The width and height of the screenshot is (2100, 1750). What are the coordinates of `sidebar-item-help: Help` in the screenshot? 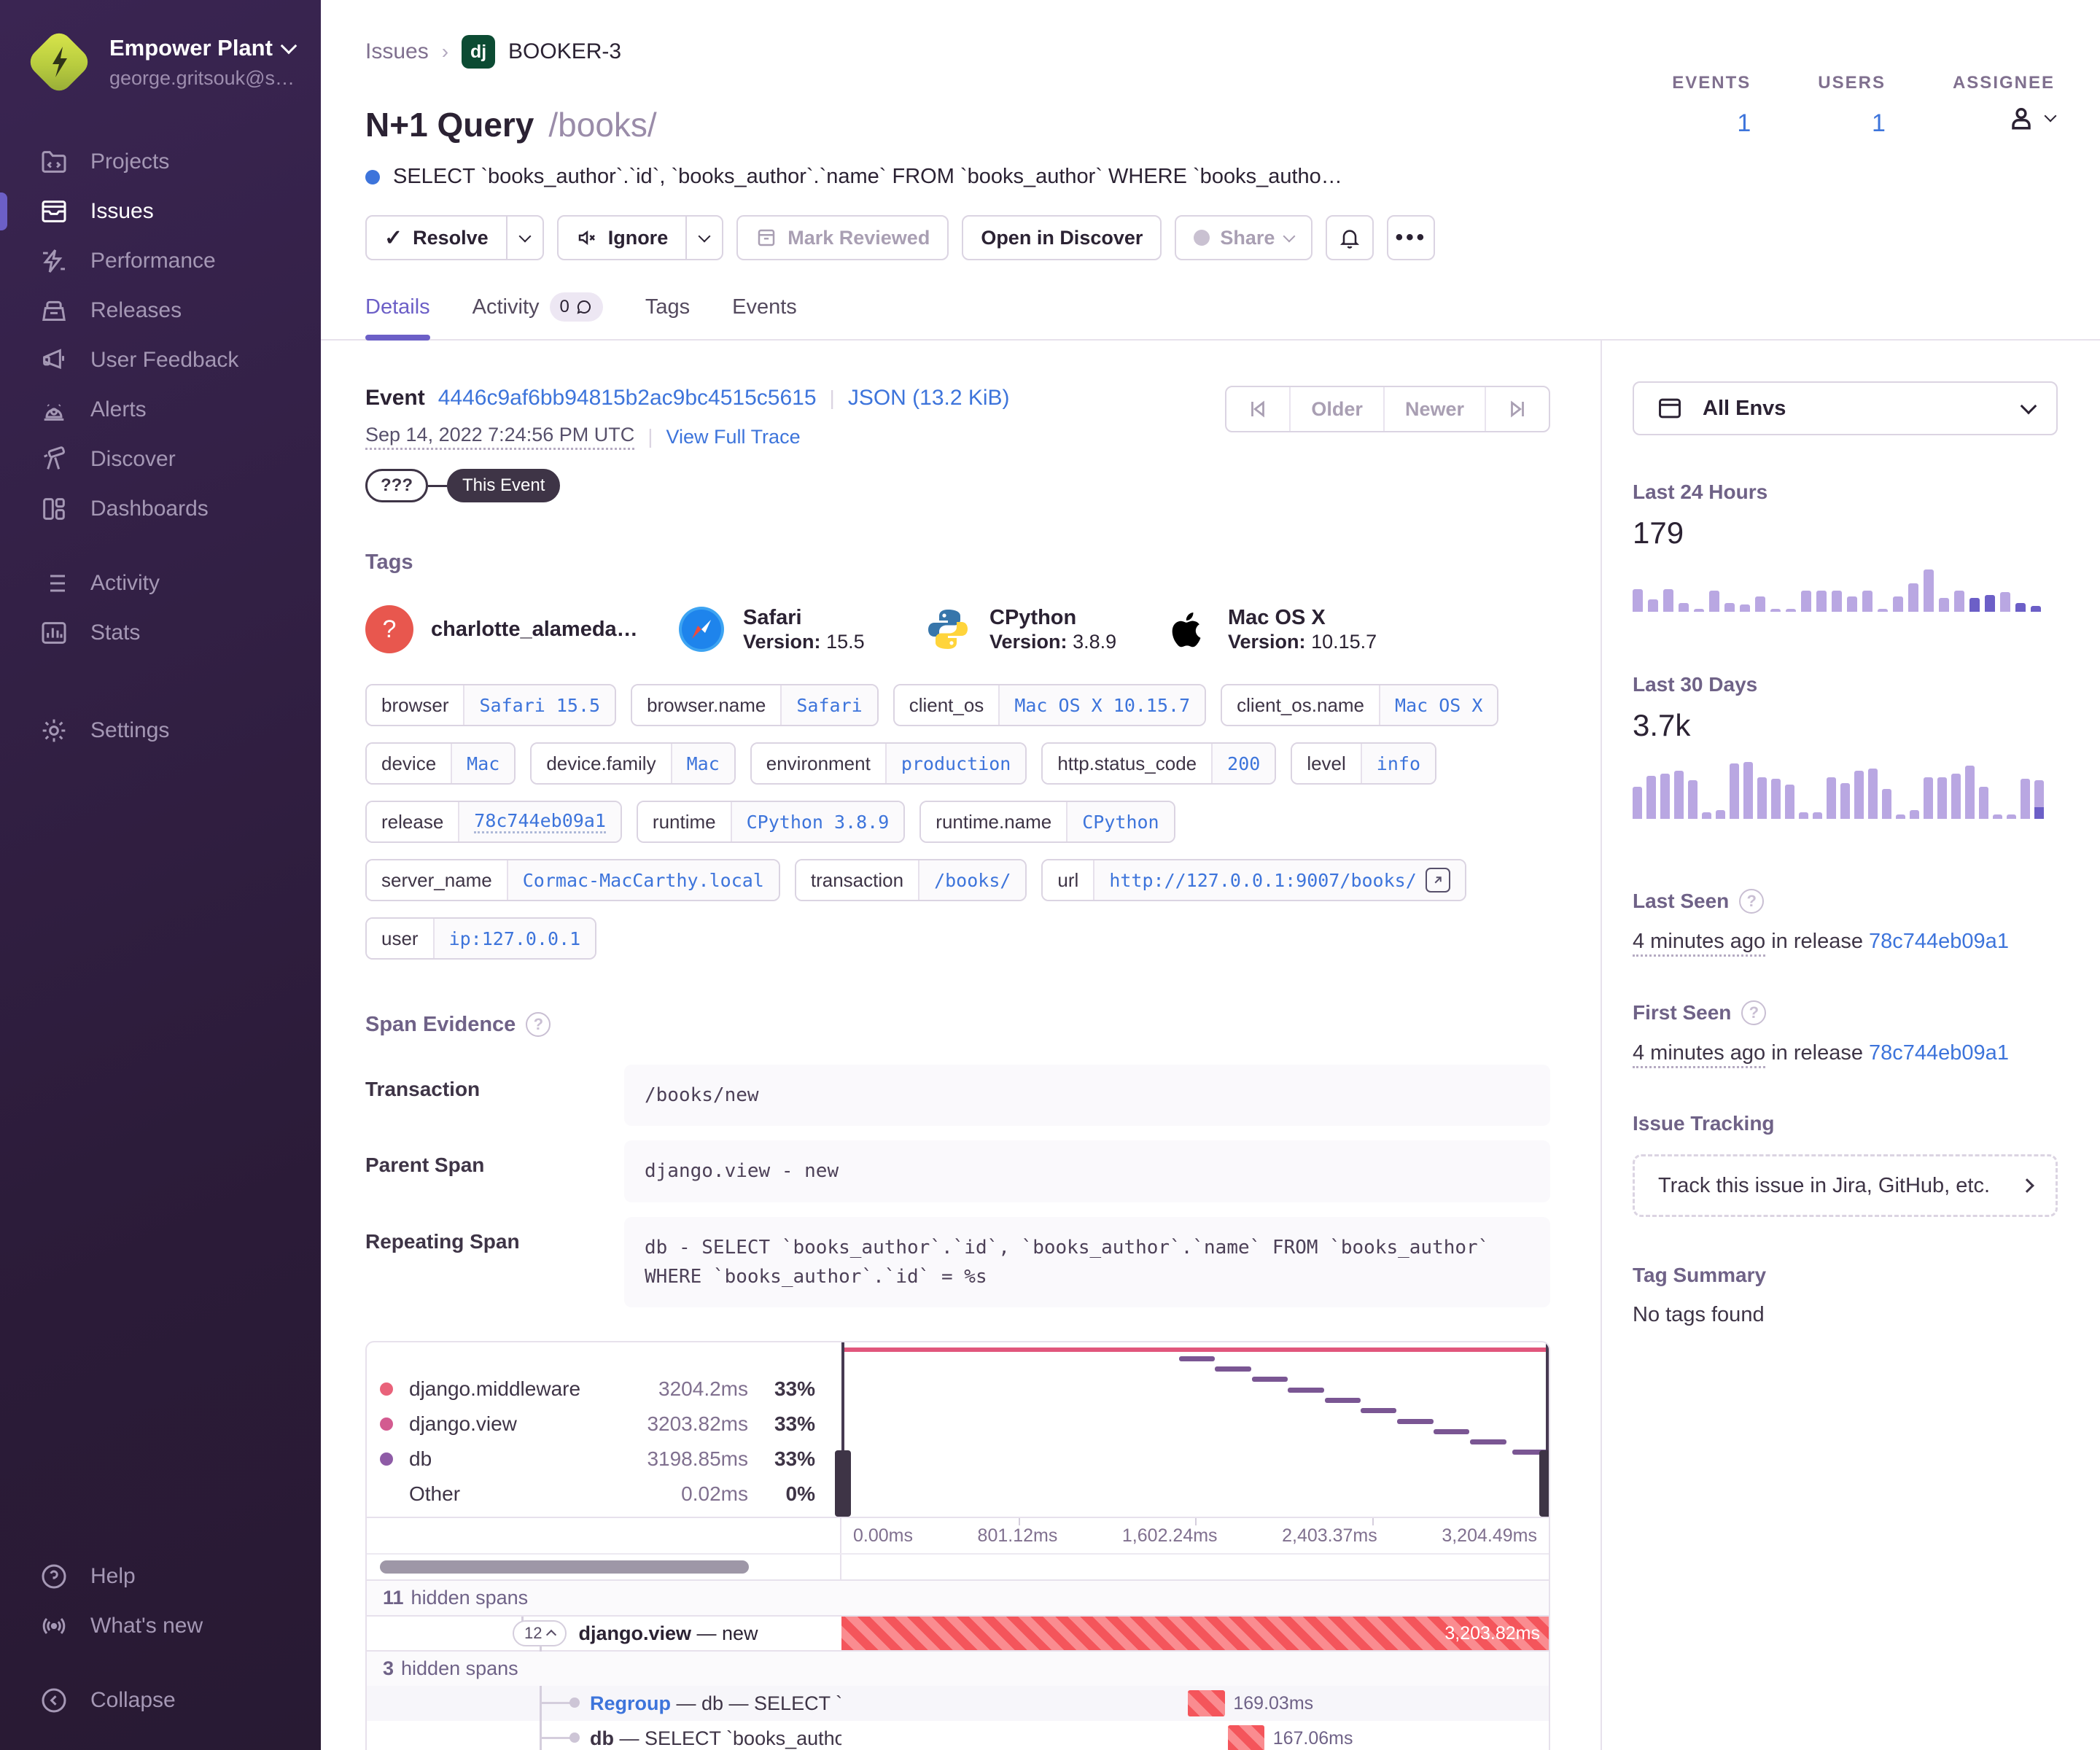 It's located at (160, 1576).